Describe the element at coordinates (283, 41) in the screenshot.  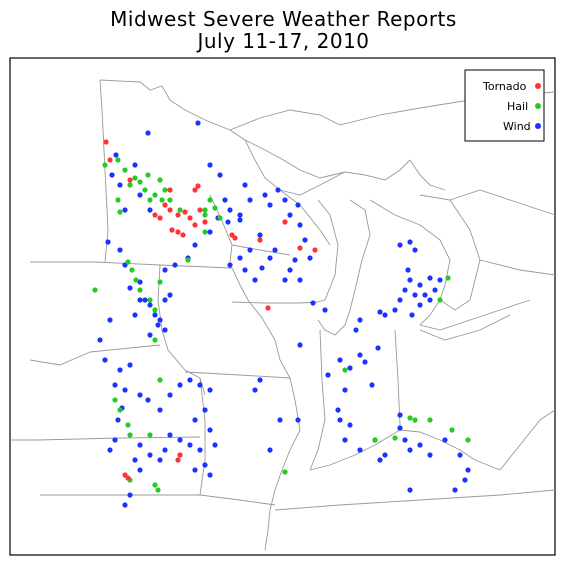
I see `chart-subtitle: July 11-17, 2010` at that location.